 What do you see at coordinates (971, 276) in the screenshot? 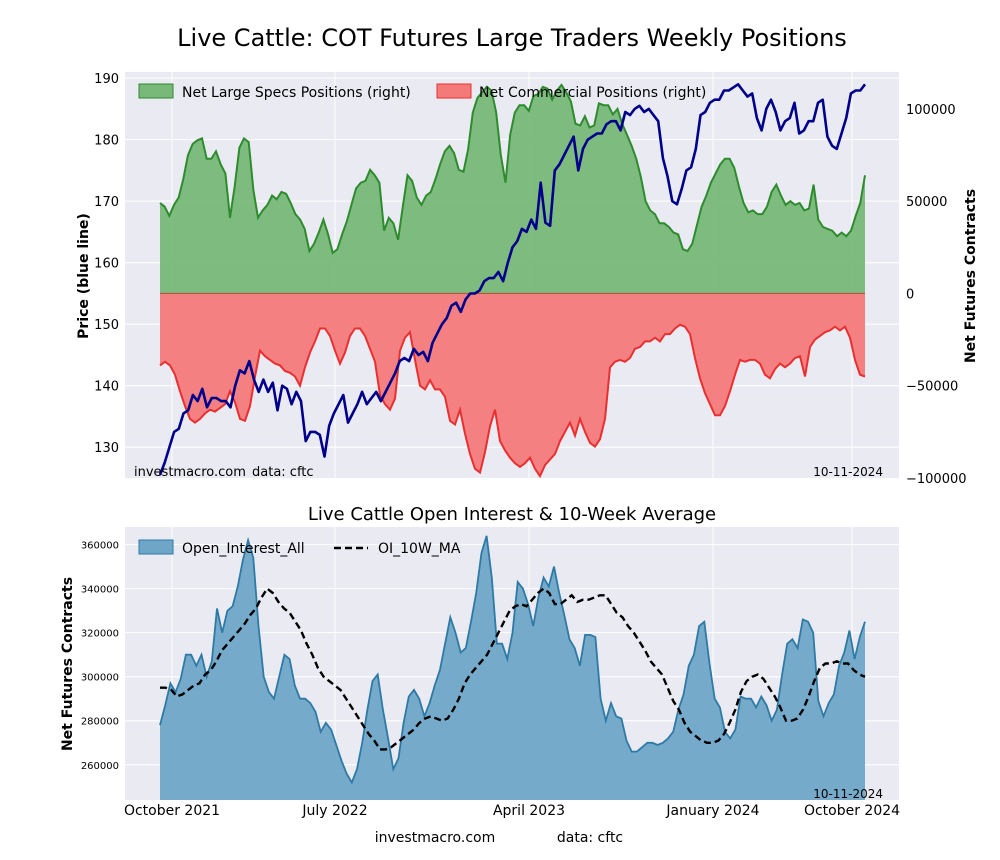
I see `right-y-axis-label: Net Futures Contracts` at bounding box center [971, 276].